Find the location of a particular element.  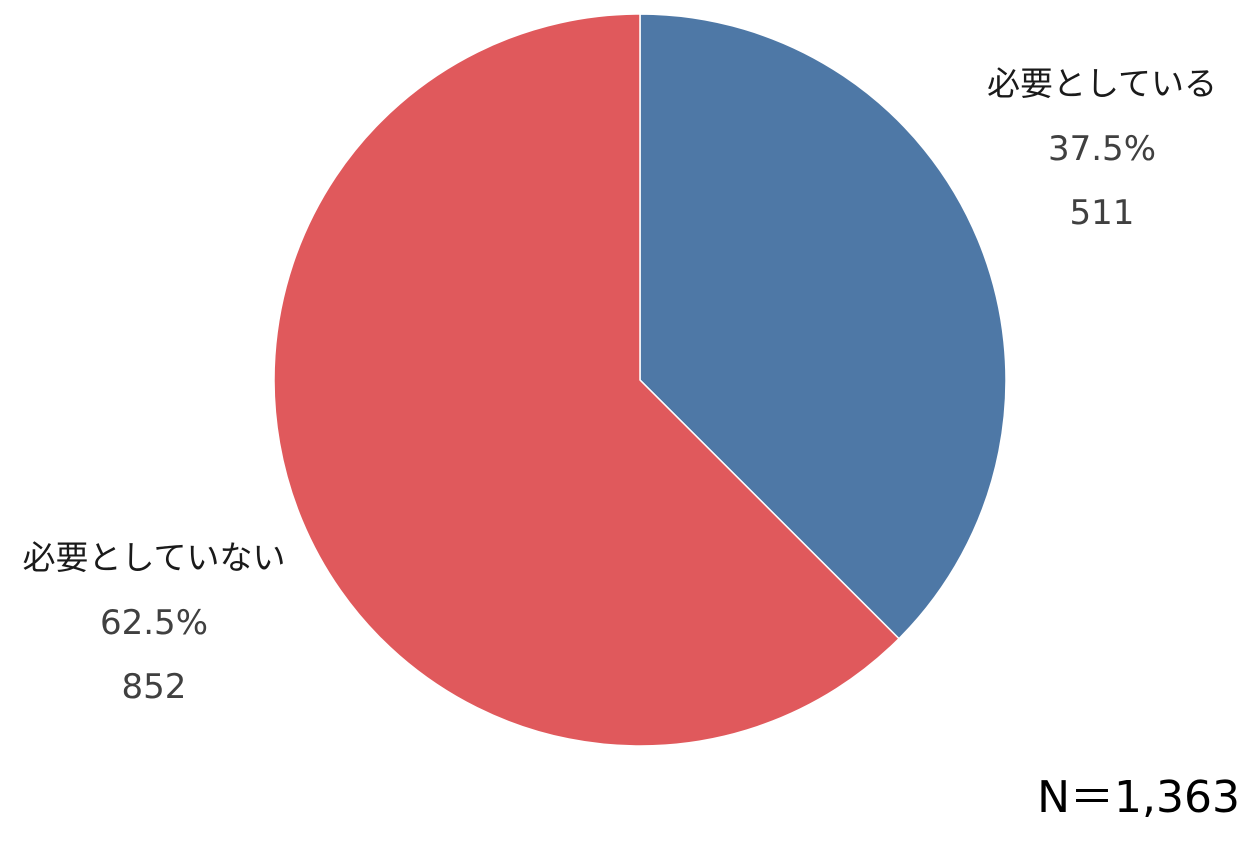

slice-percent-fuyou: 62.5% is located at coordinates (154, 623).